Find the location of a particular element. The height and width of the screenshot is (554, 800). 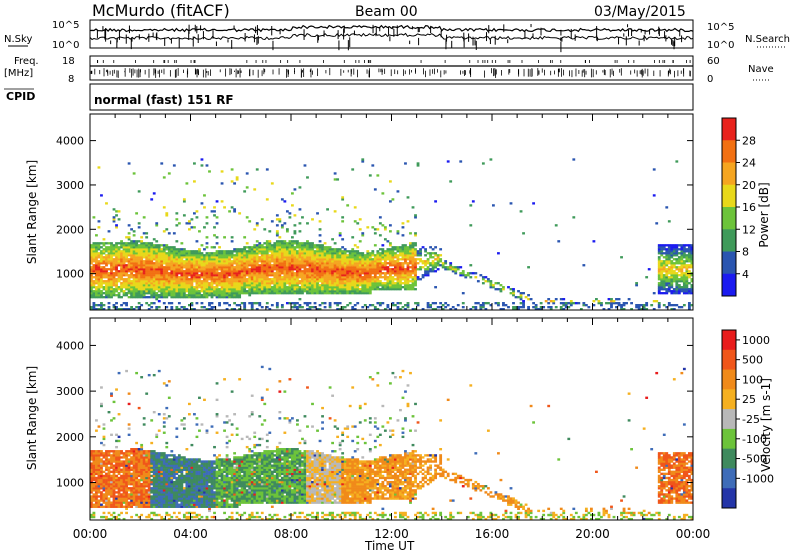

colorbar-tick-label: 4 is located at coordinates (745, 274).